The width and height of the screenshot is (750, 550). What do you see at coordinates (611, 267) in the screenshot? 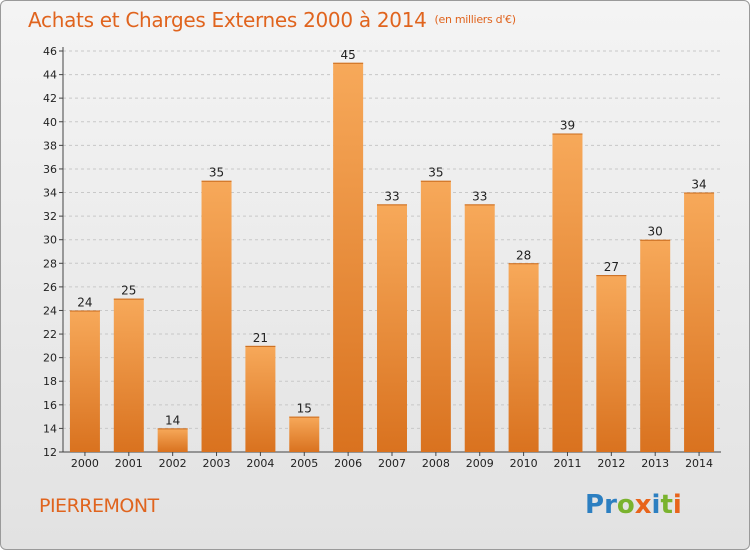
I see `data-label: 27` at bounding box center [611, 267].